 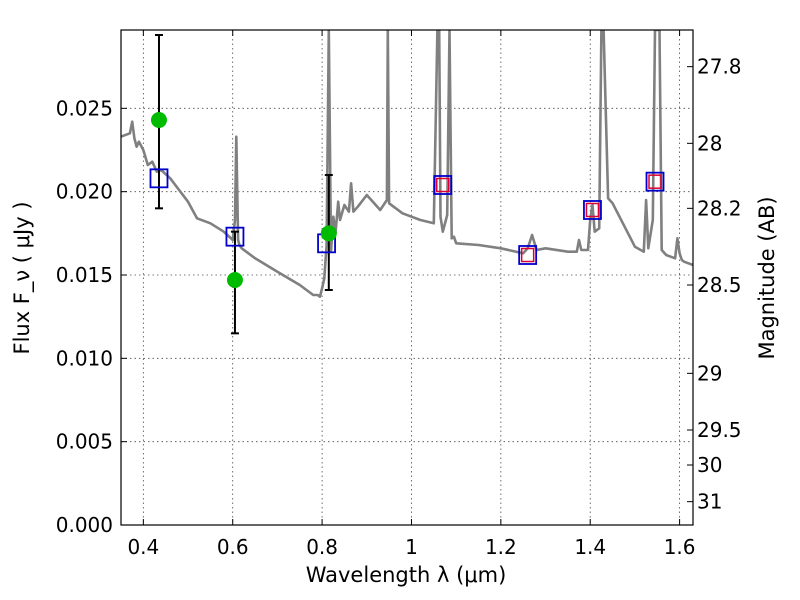 I want to click on x-tick-label: 1.4, so click(x=590, y=547).